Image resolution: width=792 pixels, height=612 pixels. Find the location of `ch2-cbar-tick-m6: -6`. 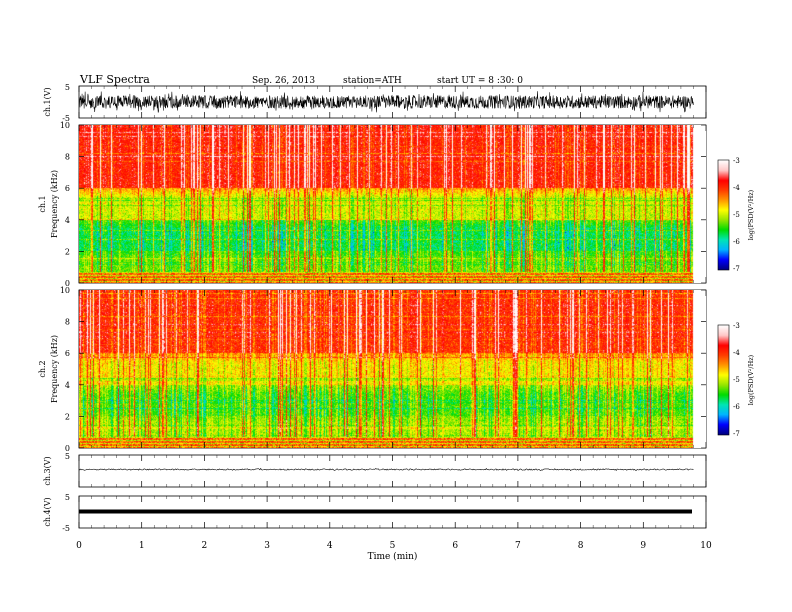

ch2-cbar-tick-m6: -6 is located at coordinates (736, 407).